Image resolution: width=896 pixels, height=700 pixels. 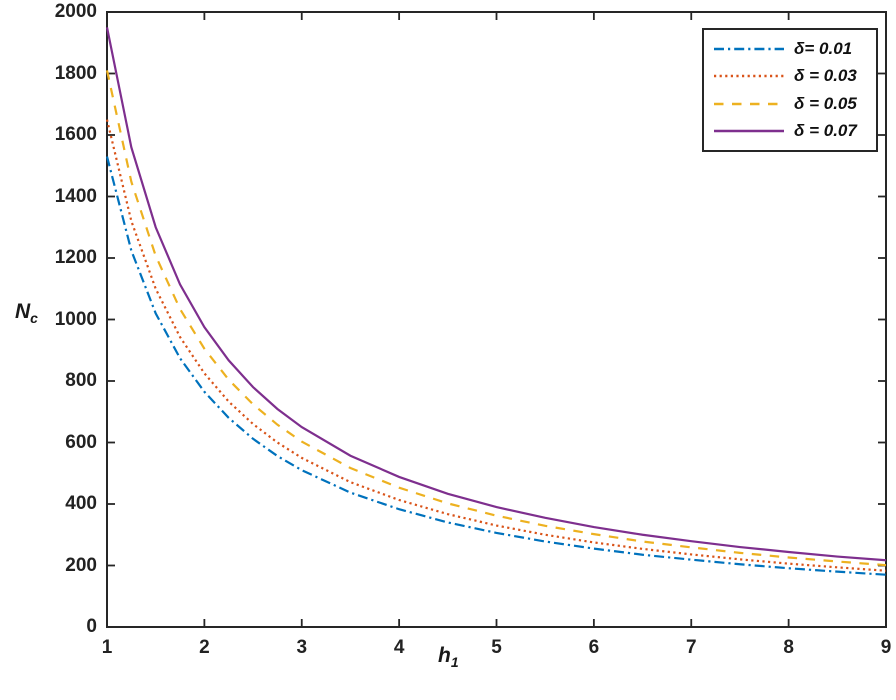 What do you see at coordinates (91, 626) in the screenshot?
I see `y-tick-label: 0` at bounding box center [91, 626].